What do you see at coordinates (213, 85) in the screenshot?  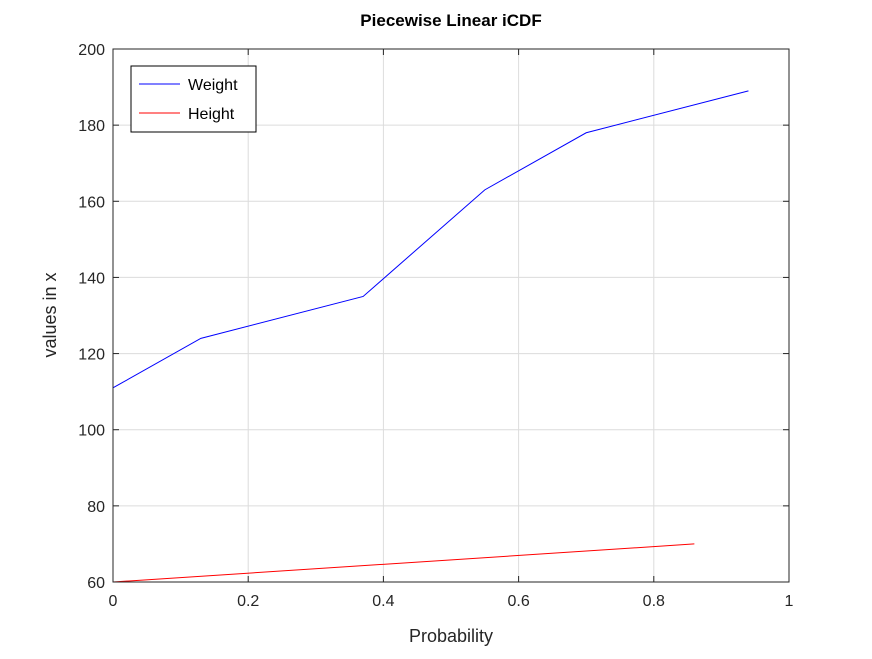 I see `legend-label-weight: Weight` at bounding box center [213, 85].